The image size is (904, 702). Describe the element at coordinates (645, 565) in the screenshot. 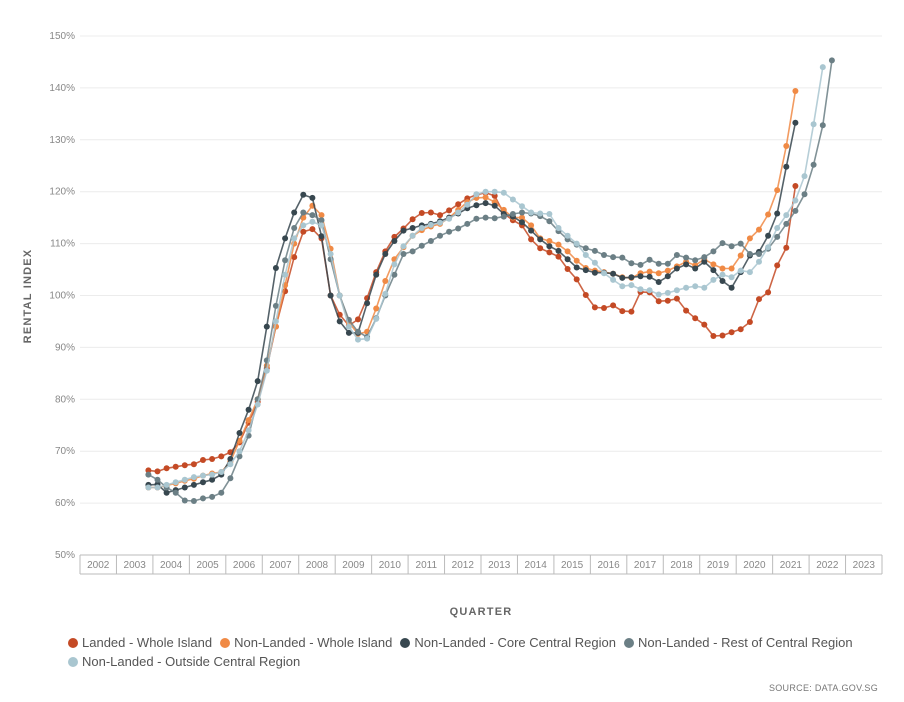

I see `x-tick-label: 2017` at that location.